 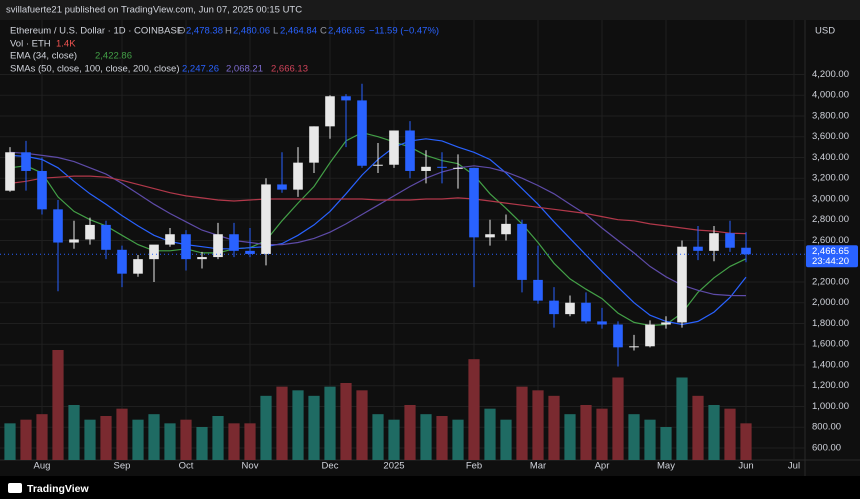 What do you see at coordinates (244, 69) in the screenshot?
I see `sma-value: 2,068.21` at bounding box center [244, 69].